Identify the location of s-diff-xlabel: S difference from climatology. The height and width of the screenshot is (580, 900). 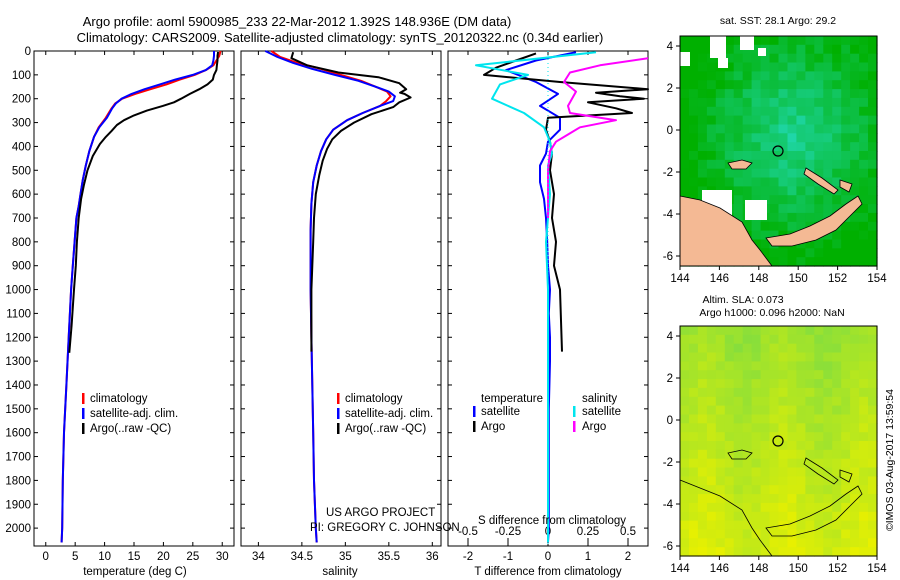
(552, 521).